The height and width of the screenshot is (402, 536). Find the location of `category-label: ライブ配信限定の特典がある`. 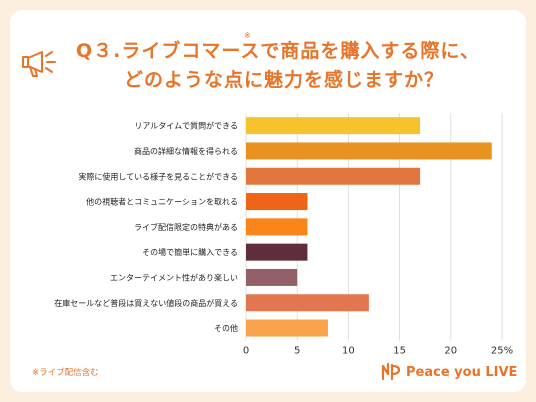

category-label: ライブ配信限定の特典がある is located at coordinates (186, 227).